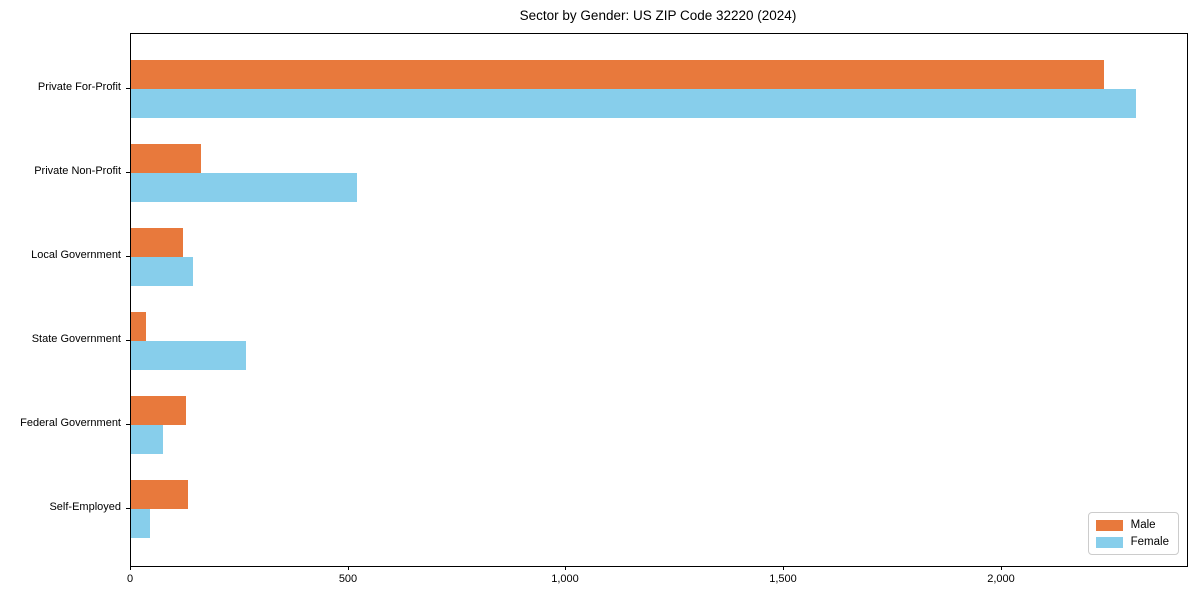  Describe the element at coordinates (76, 255) in the screenshot. I see `y-tick-label-local-government: Local Government` at that location.